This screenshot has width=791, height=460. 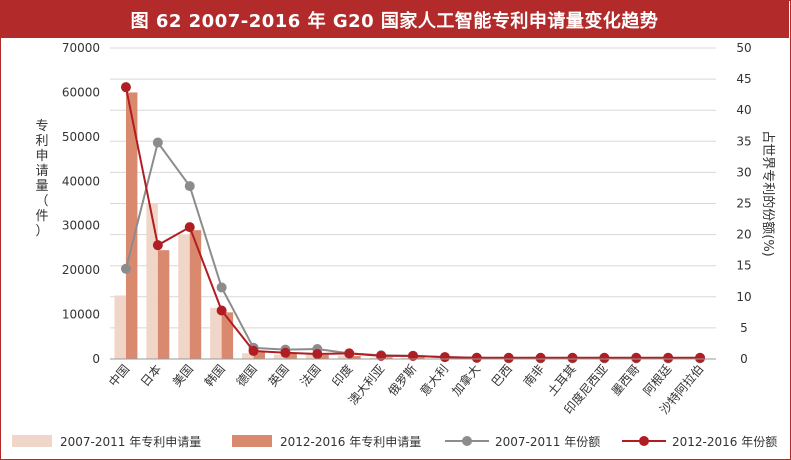 I want to click on y2-axis-label: 占世界专利的份额(%), so click(x=768, y=193).